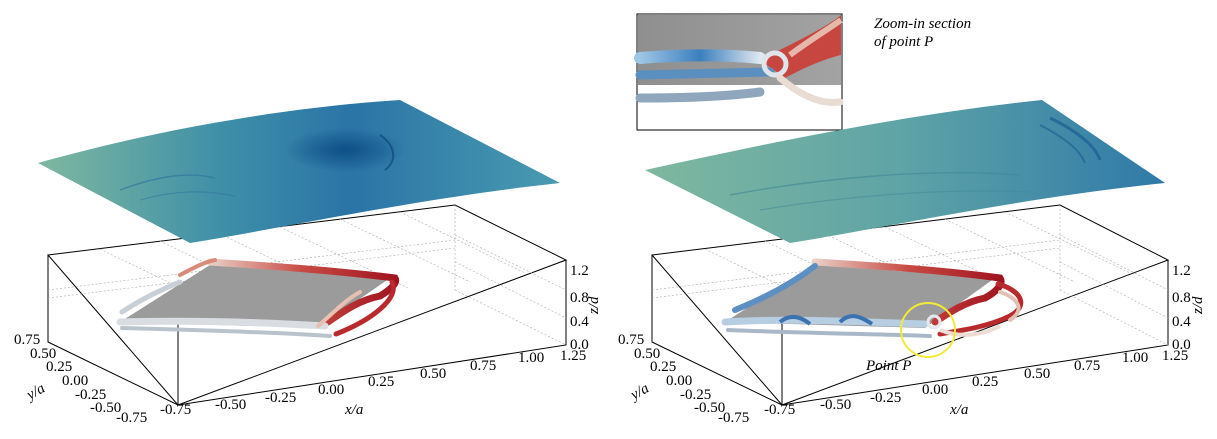 The height and width of the screenshot is (439, 1217). Describe the element at coordinates (903, 42) in the screenshot. I see `inset-caption: of point P` at that location.